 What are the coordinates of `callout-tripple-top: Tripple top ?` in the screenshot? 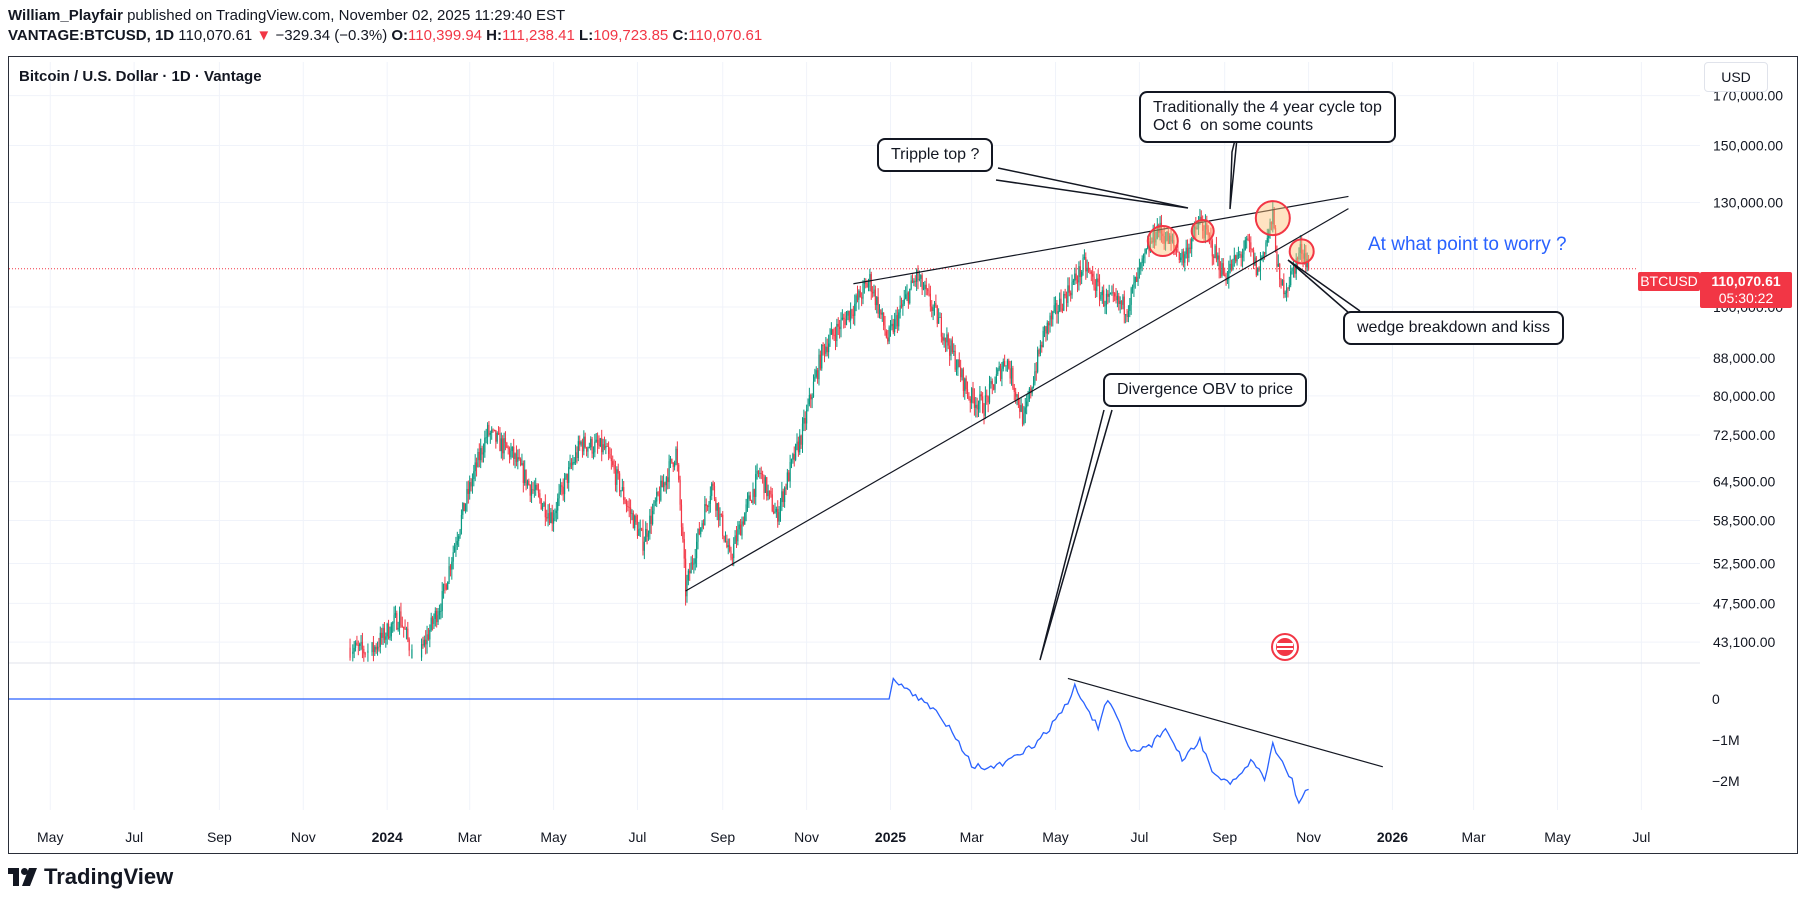 It's located at (935, 155).